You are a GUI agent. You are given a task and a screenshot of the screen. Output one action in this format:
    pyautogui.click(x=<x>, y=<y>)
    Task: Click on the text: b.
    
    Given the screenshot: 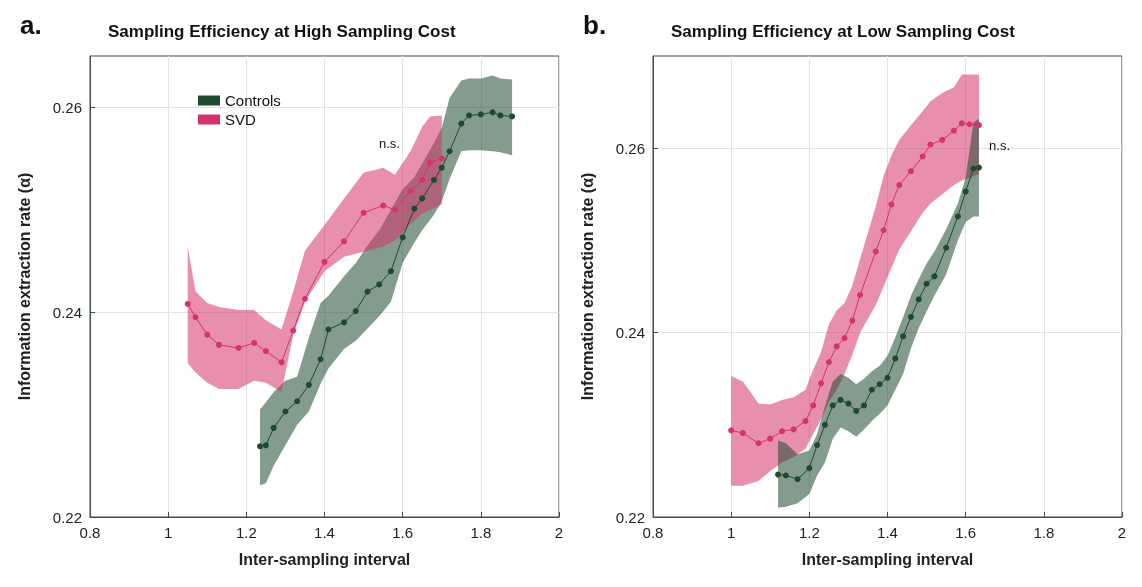 What is the action you would take?
    pyautogui.click(x=595, y=25)
    